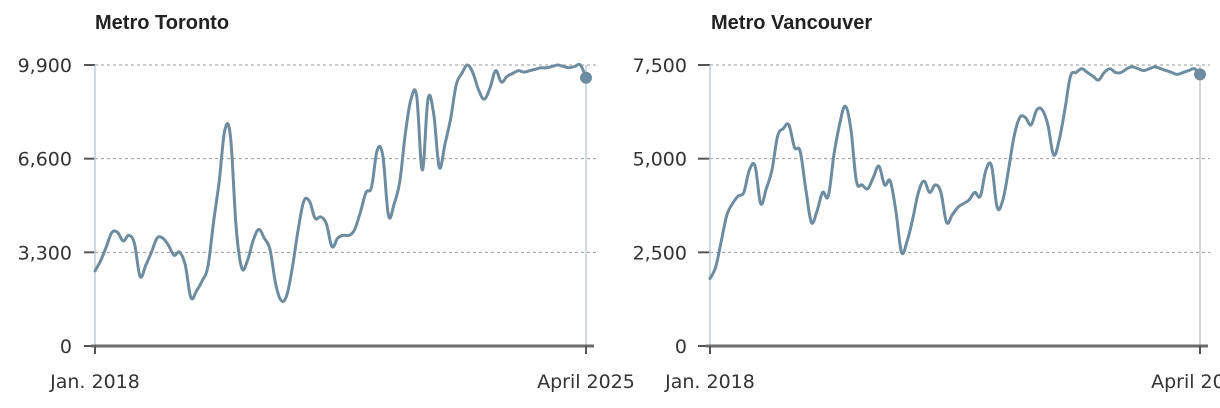 The width and height of the screenshot is (1220, 408). What do you see at coordinates (660, 66) in the screenshot?
I see `y-tick-label: 7,500` at bounding box center [660, 66].